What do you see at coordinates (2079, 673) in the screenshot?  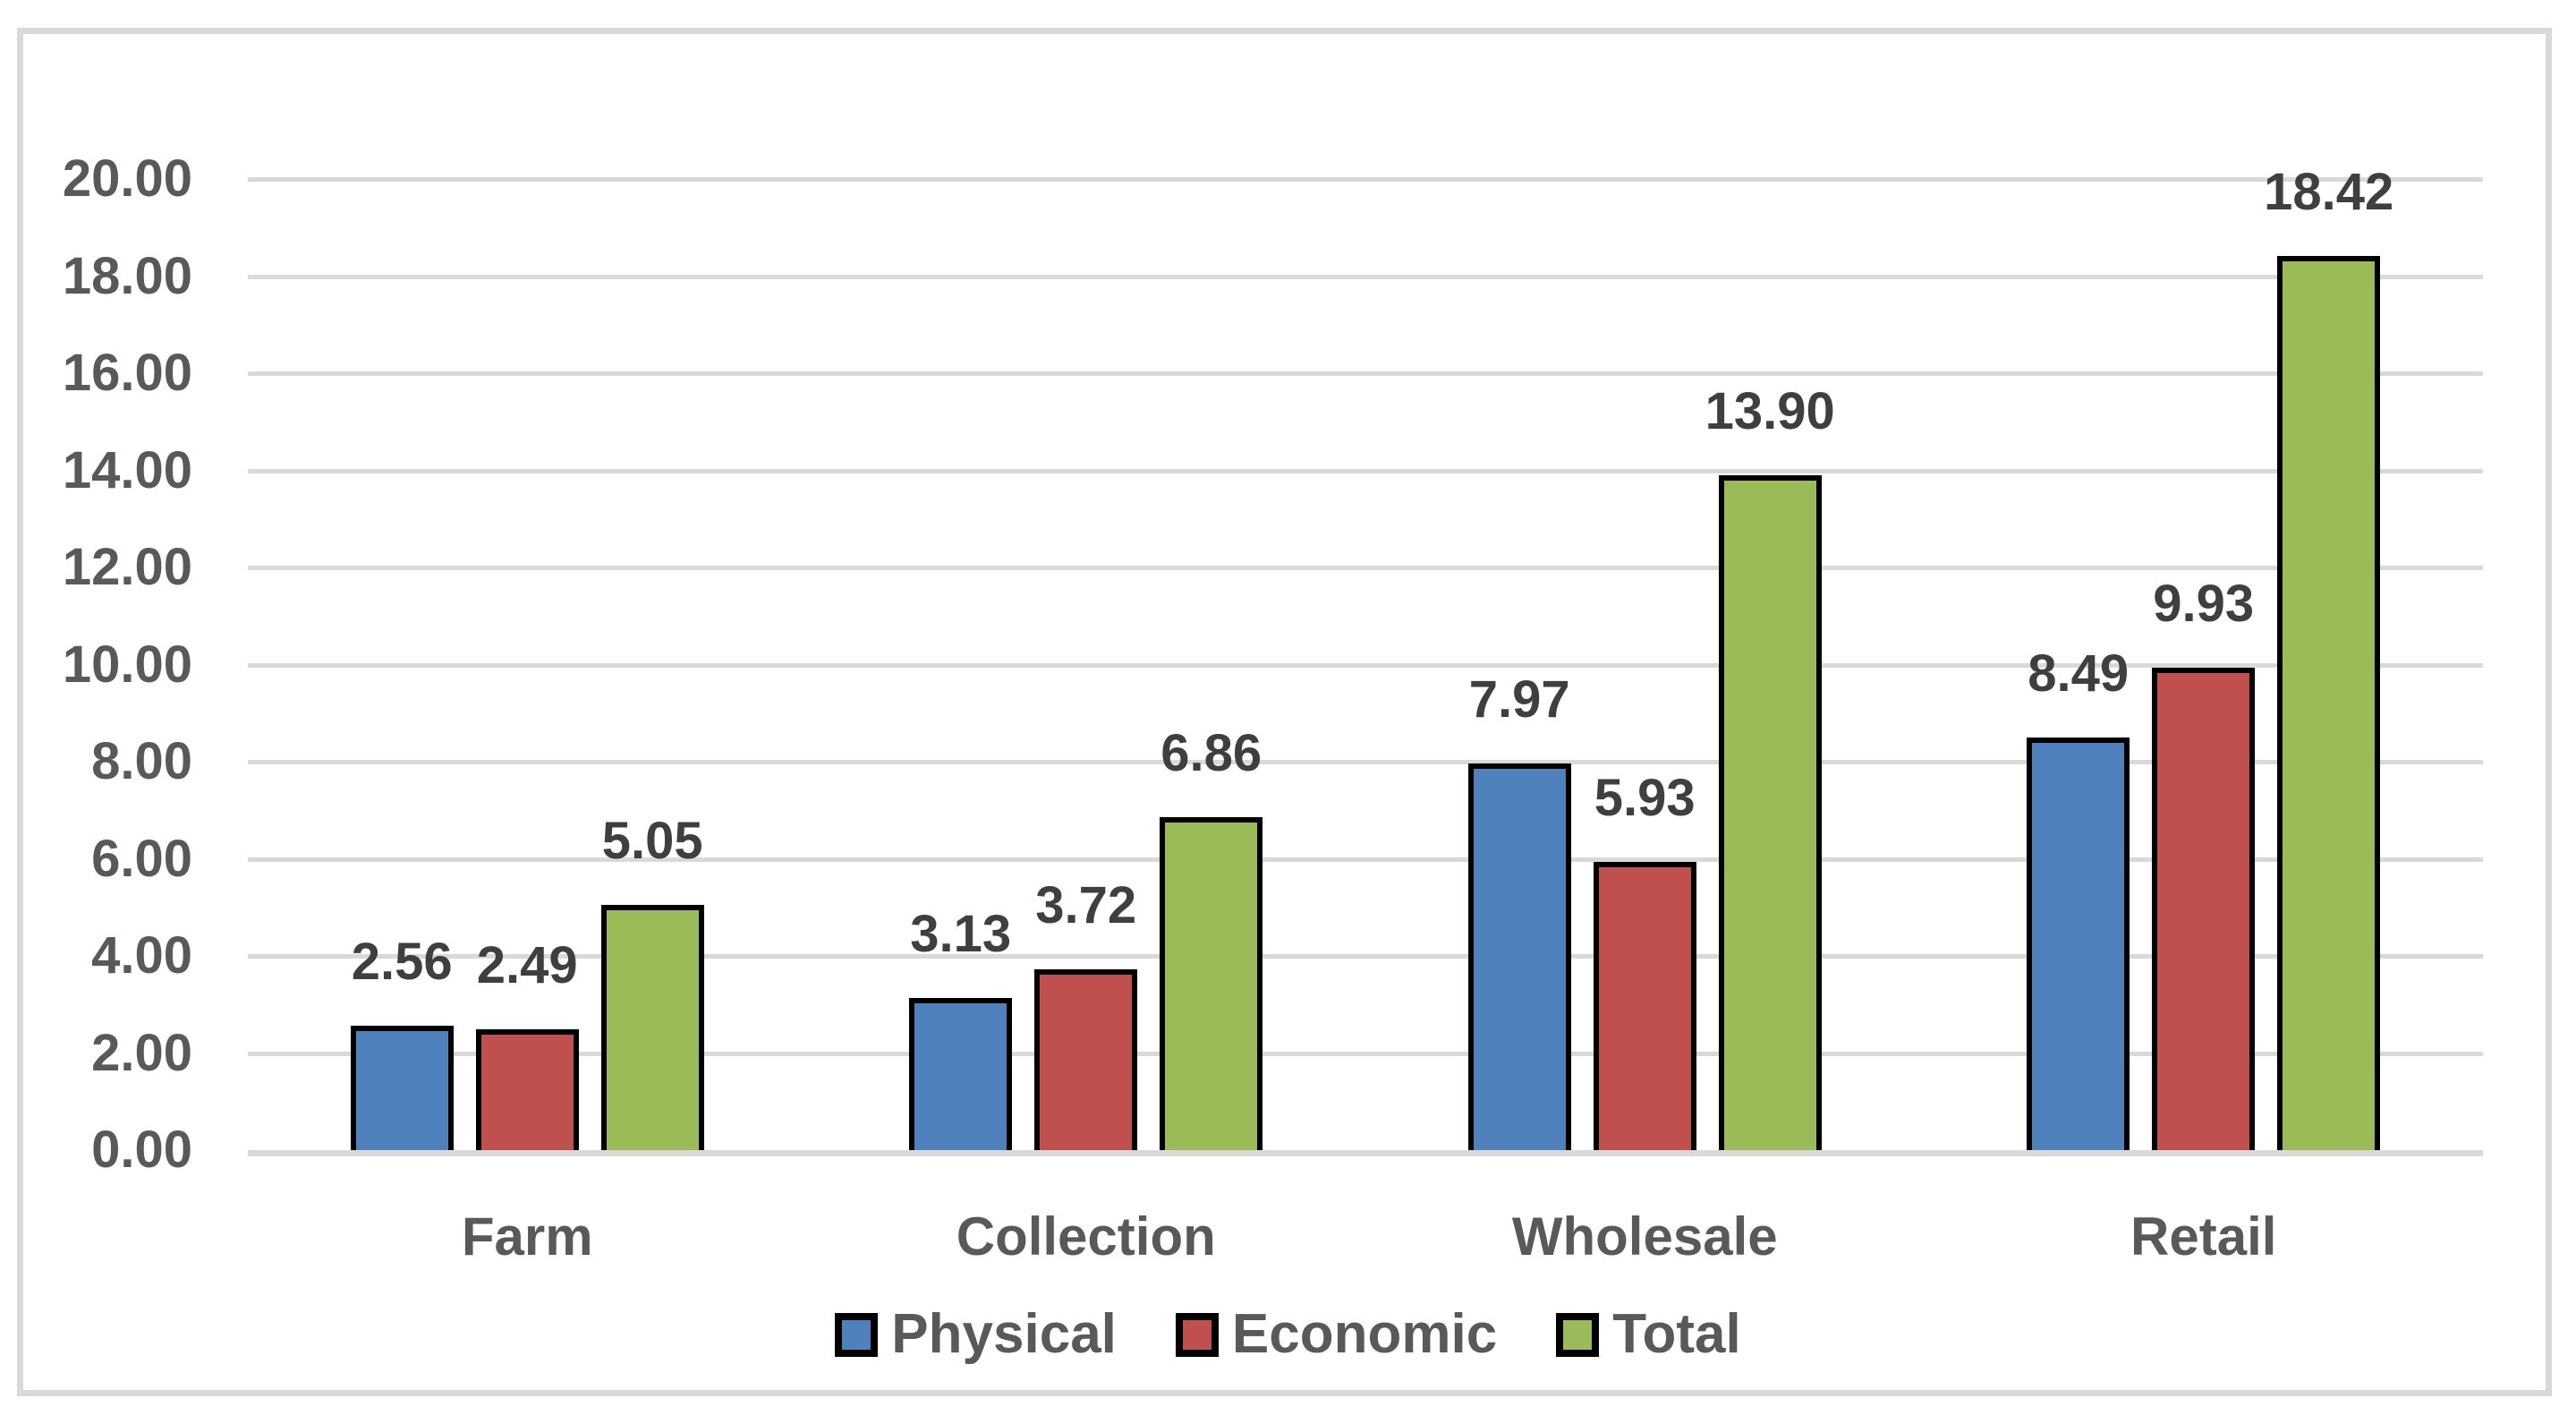 I see `value-label-physical-retail: 8.49` at bounding box center [2079, 673].